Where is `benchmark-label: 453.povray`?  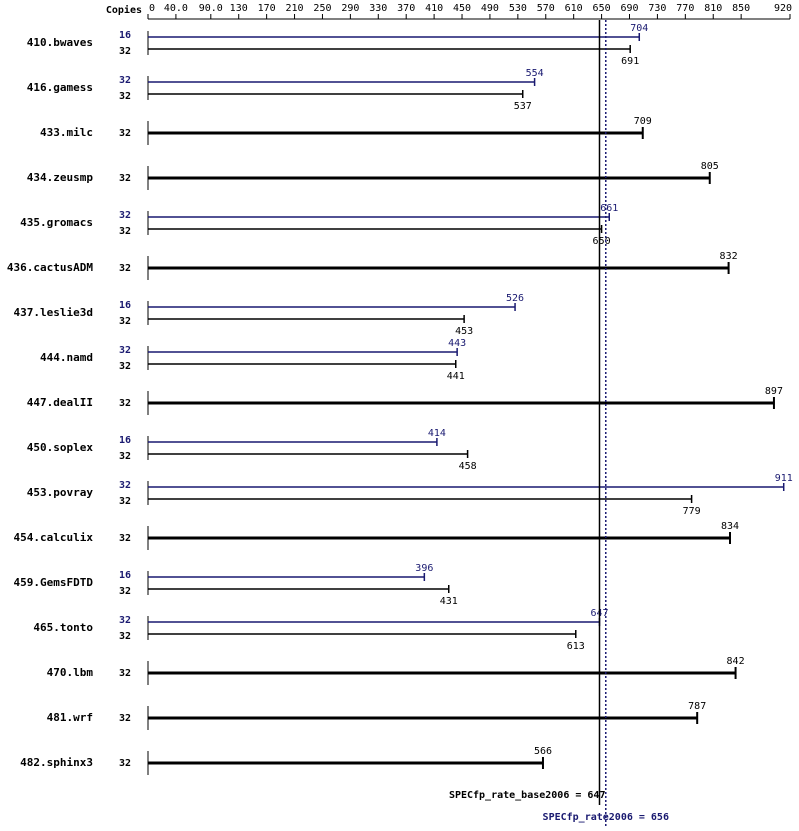
benchmark-label: 453.povray is located at coordinates (60, 492).